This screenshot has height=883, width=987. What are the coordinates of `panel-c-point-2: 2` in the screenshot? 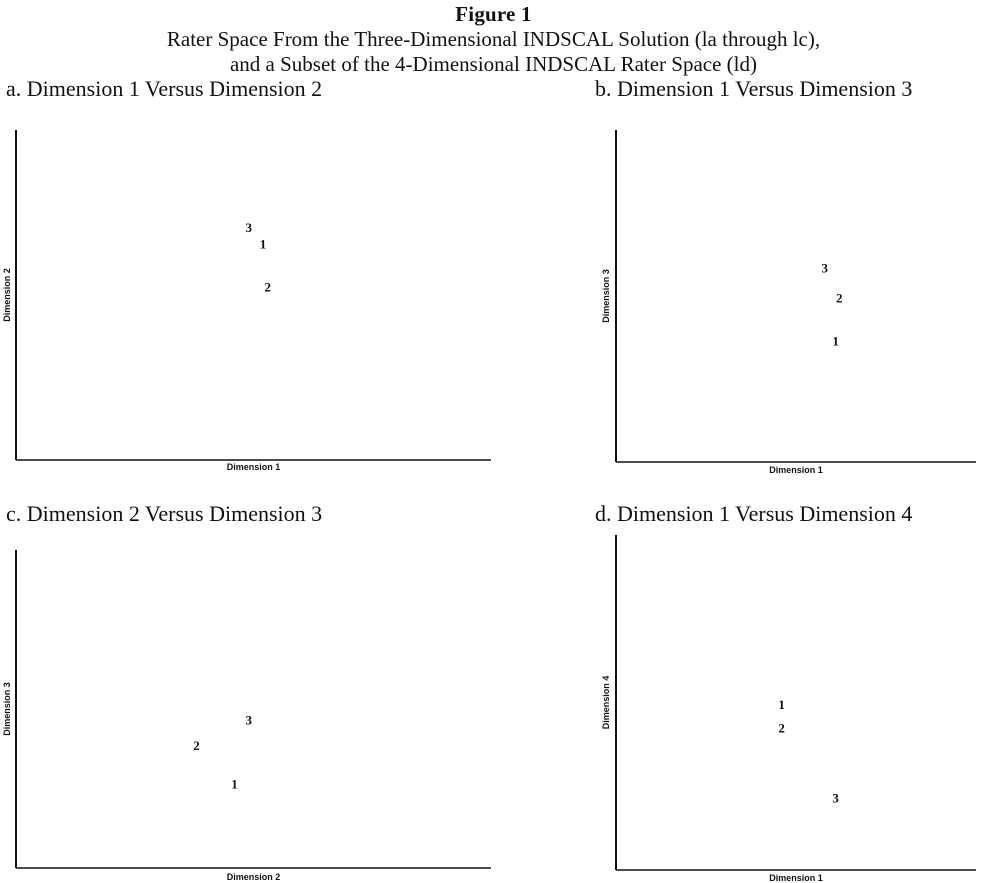 It's located at (196, 745).